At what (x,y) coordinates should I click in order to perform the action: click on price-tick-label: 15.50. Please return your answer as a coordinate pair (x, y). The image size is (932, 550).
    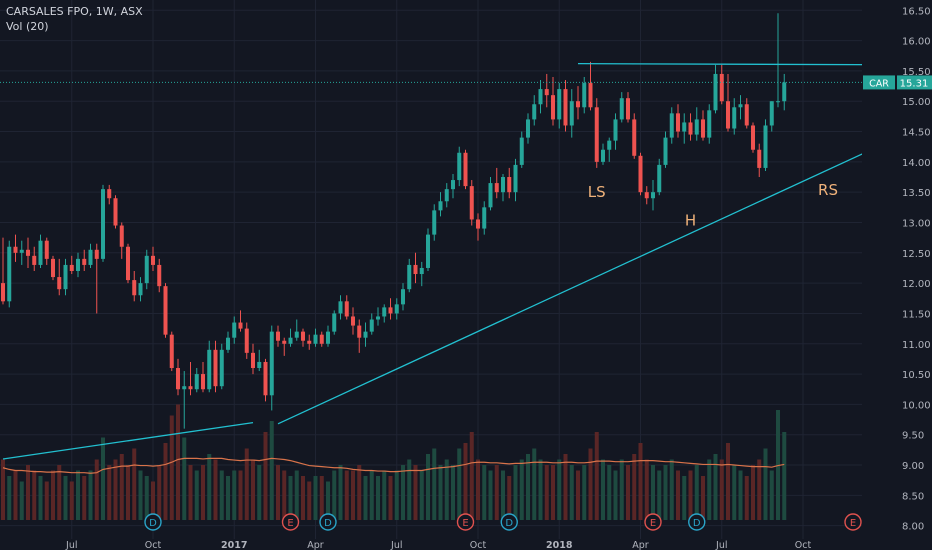
    Looking at the image, I should click on (916, 72).